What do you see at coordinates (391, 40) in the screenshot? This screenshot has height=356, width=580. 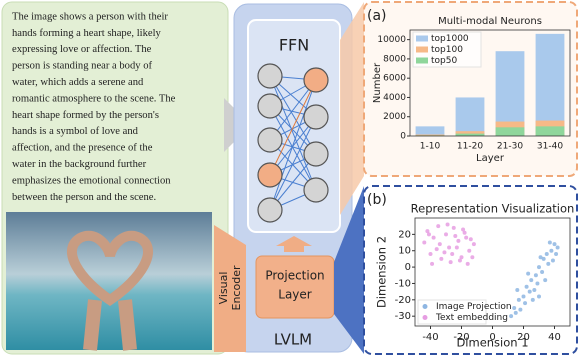 I see `y-tick-label: 10000` at bounding box center [391, 40].